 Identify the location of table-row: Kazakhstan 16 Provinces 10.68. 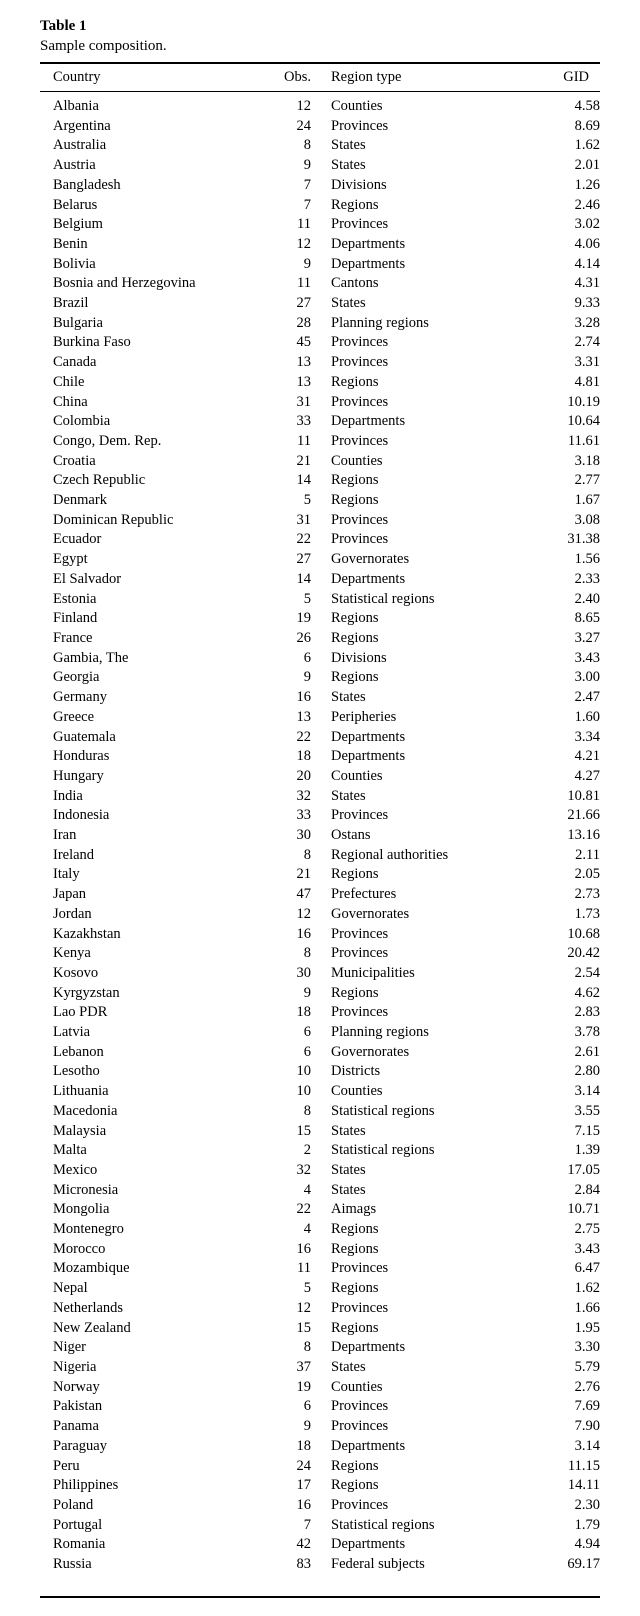
(320, 935).